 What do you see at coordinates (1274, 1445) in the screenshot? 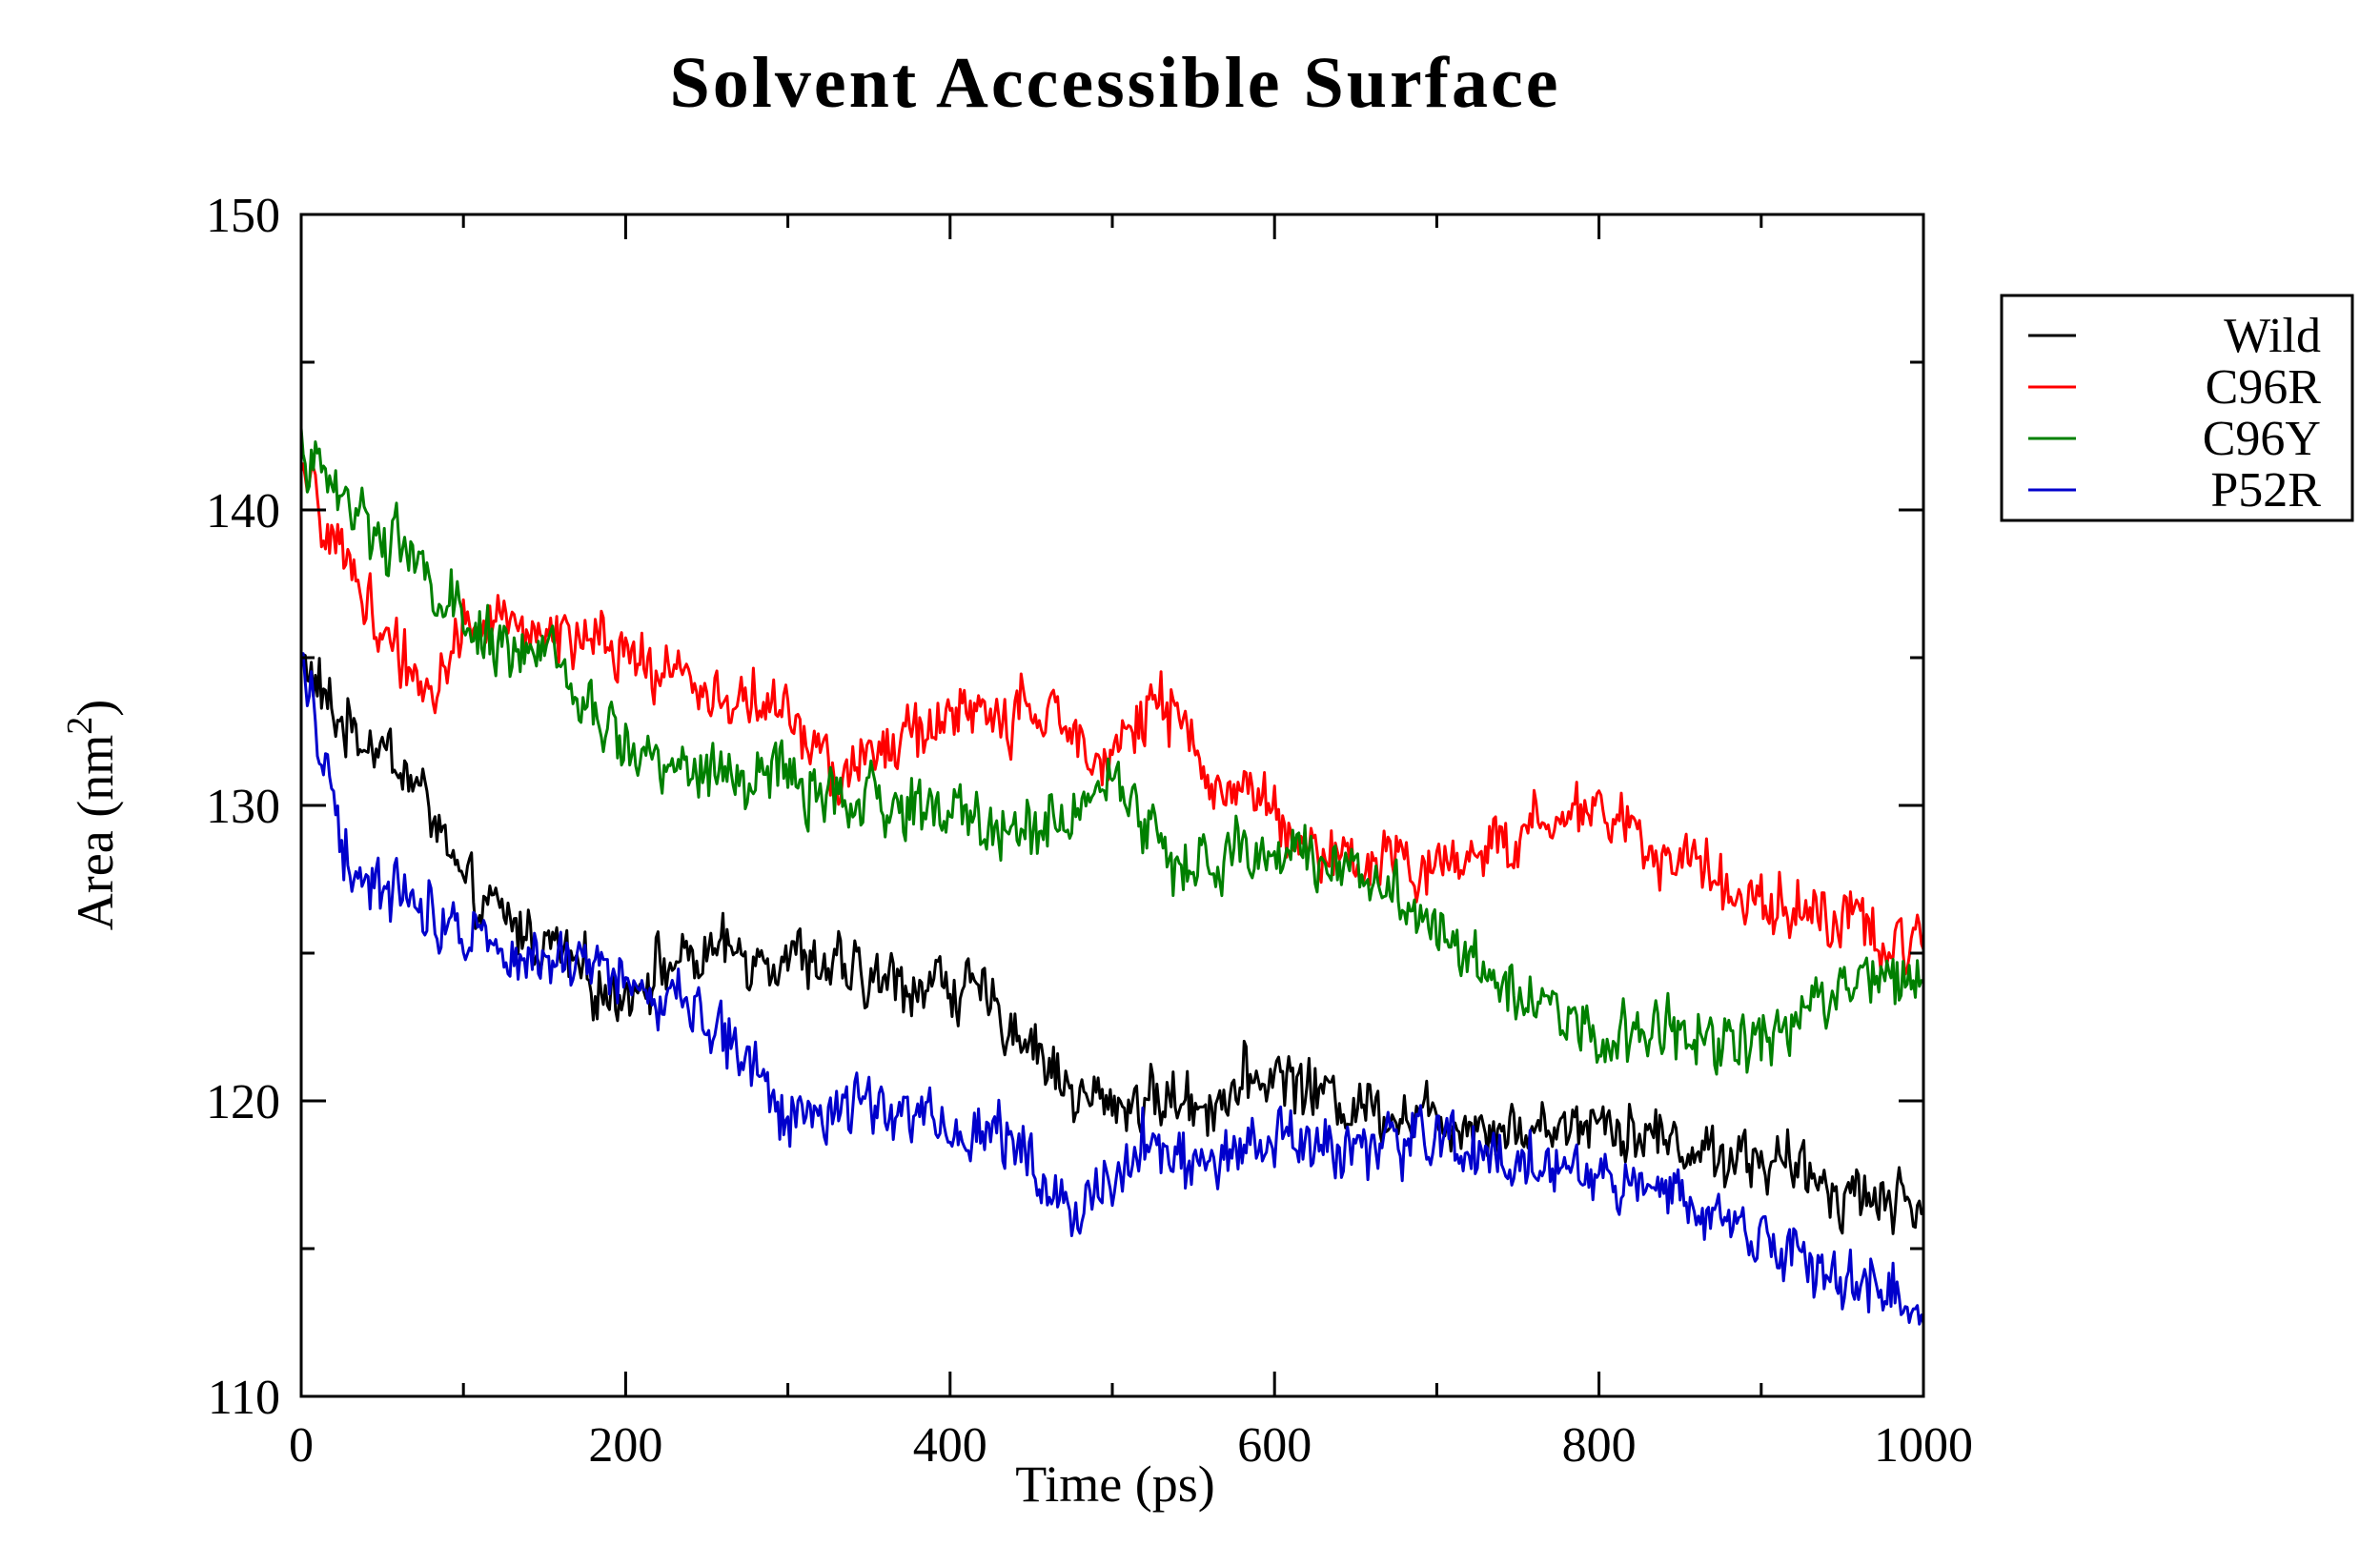
I see `x-tick-label: 600` at bounding box center [1274, 1445].